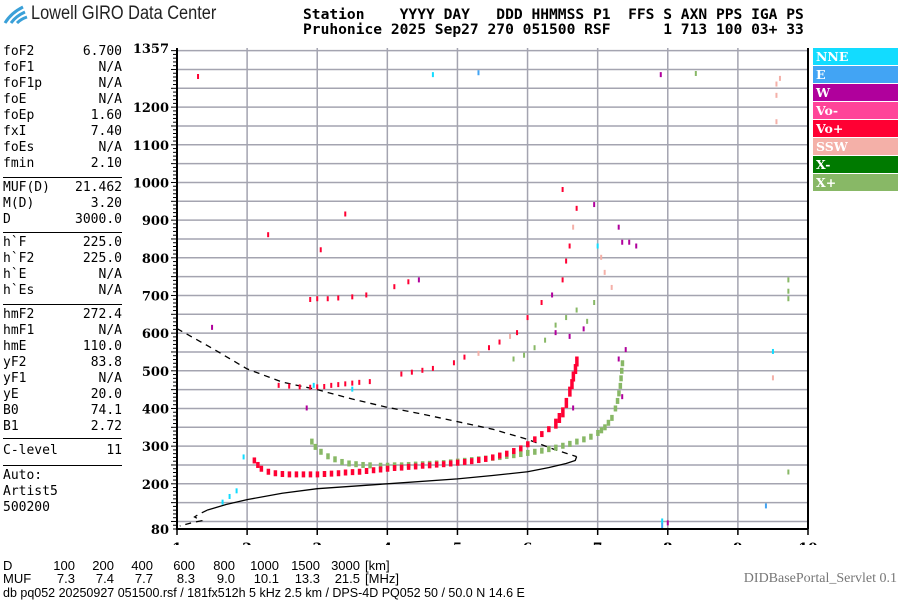 Image resolution: width=900 pixels, height=600 pixels. I want to click on param-label: h`Es, so click(19, 290).